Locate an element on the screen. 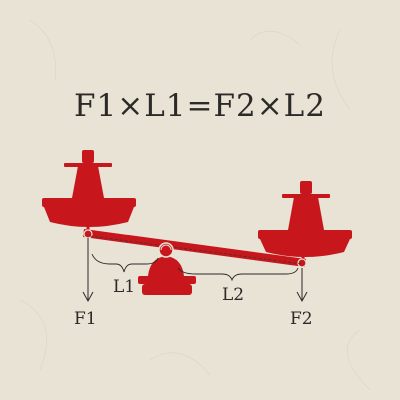 This screenshot has width=400, height=400. fulcrum is located at coordinates (167, 268).